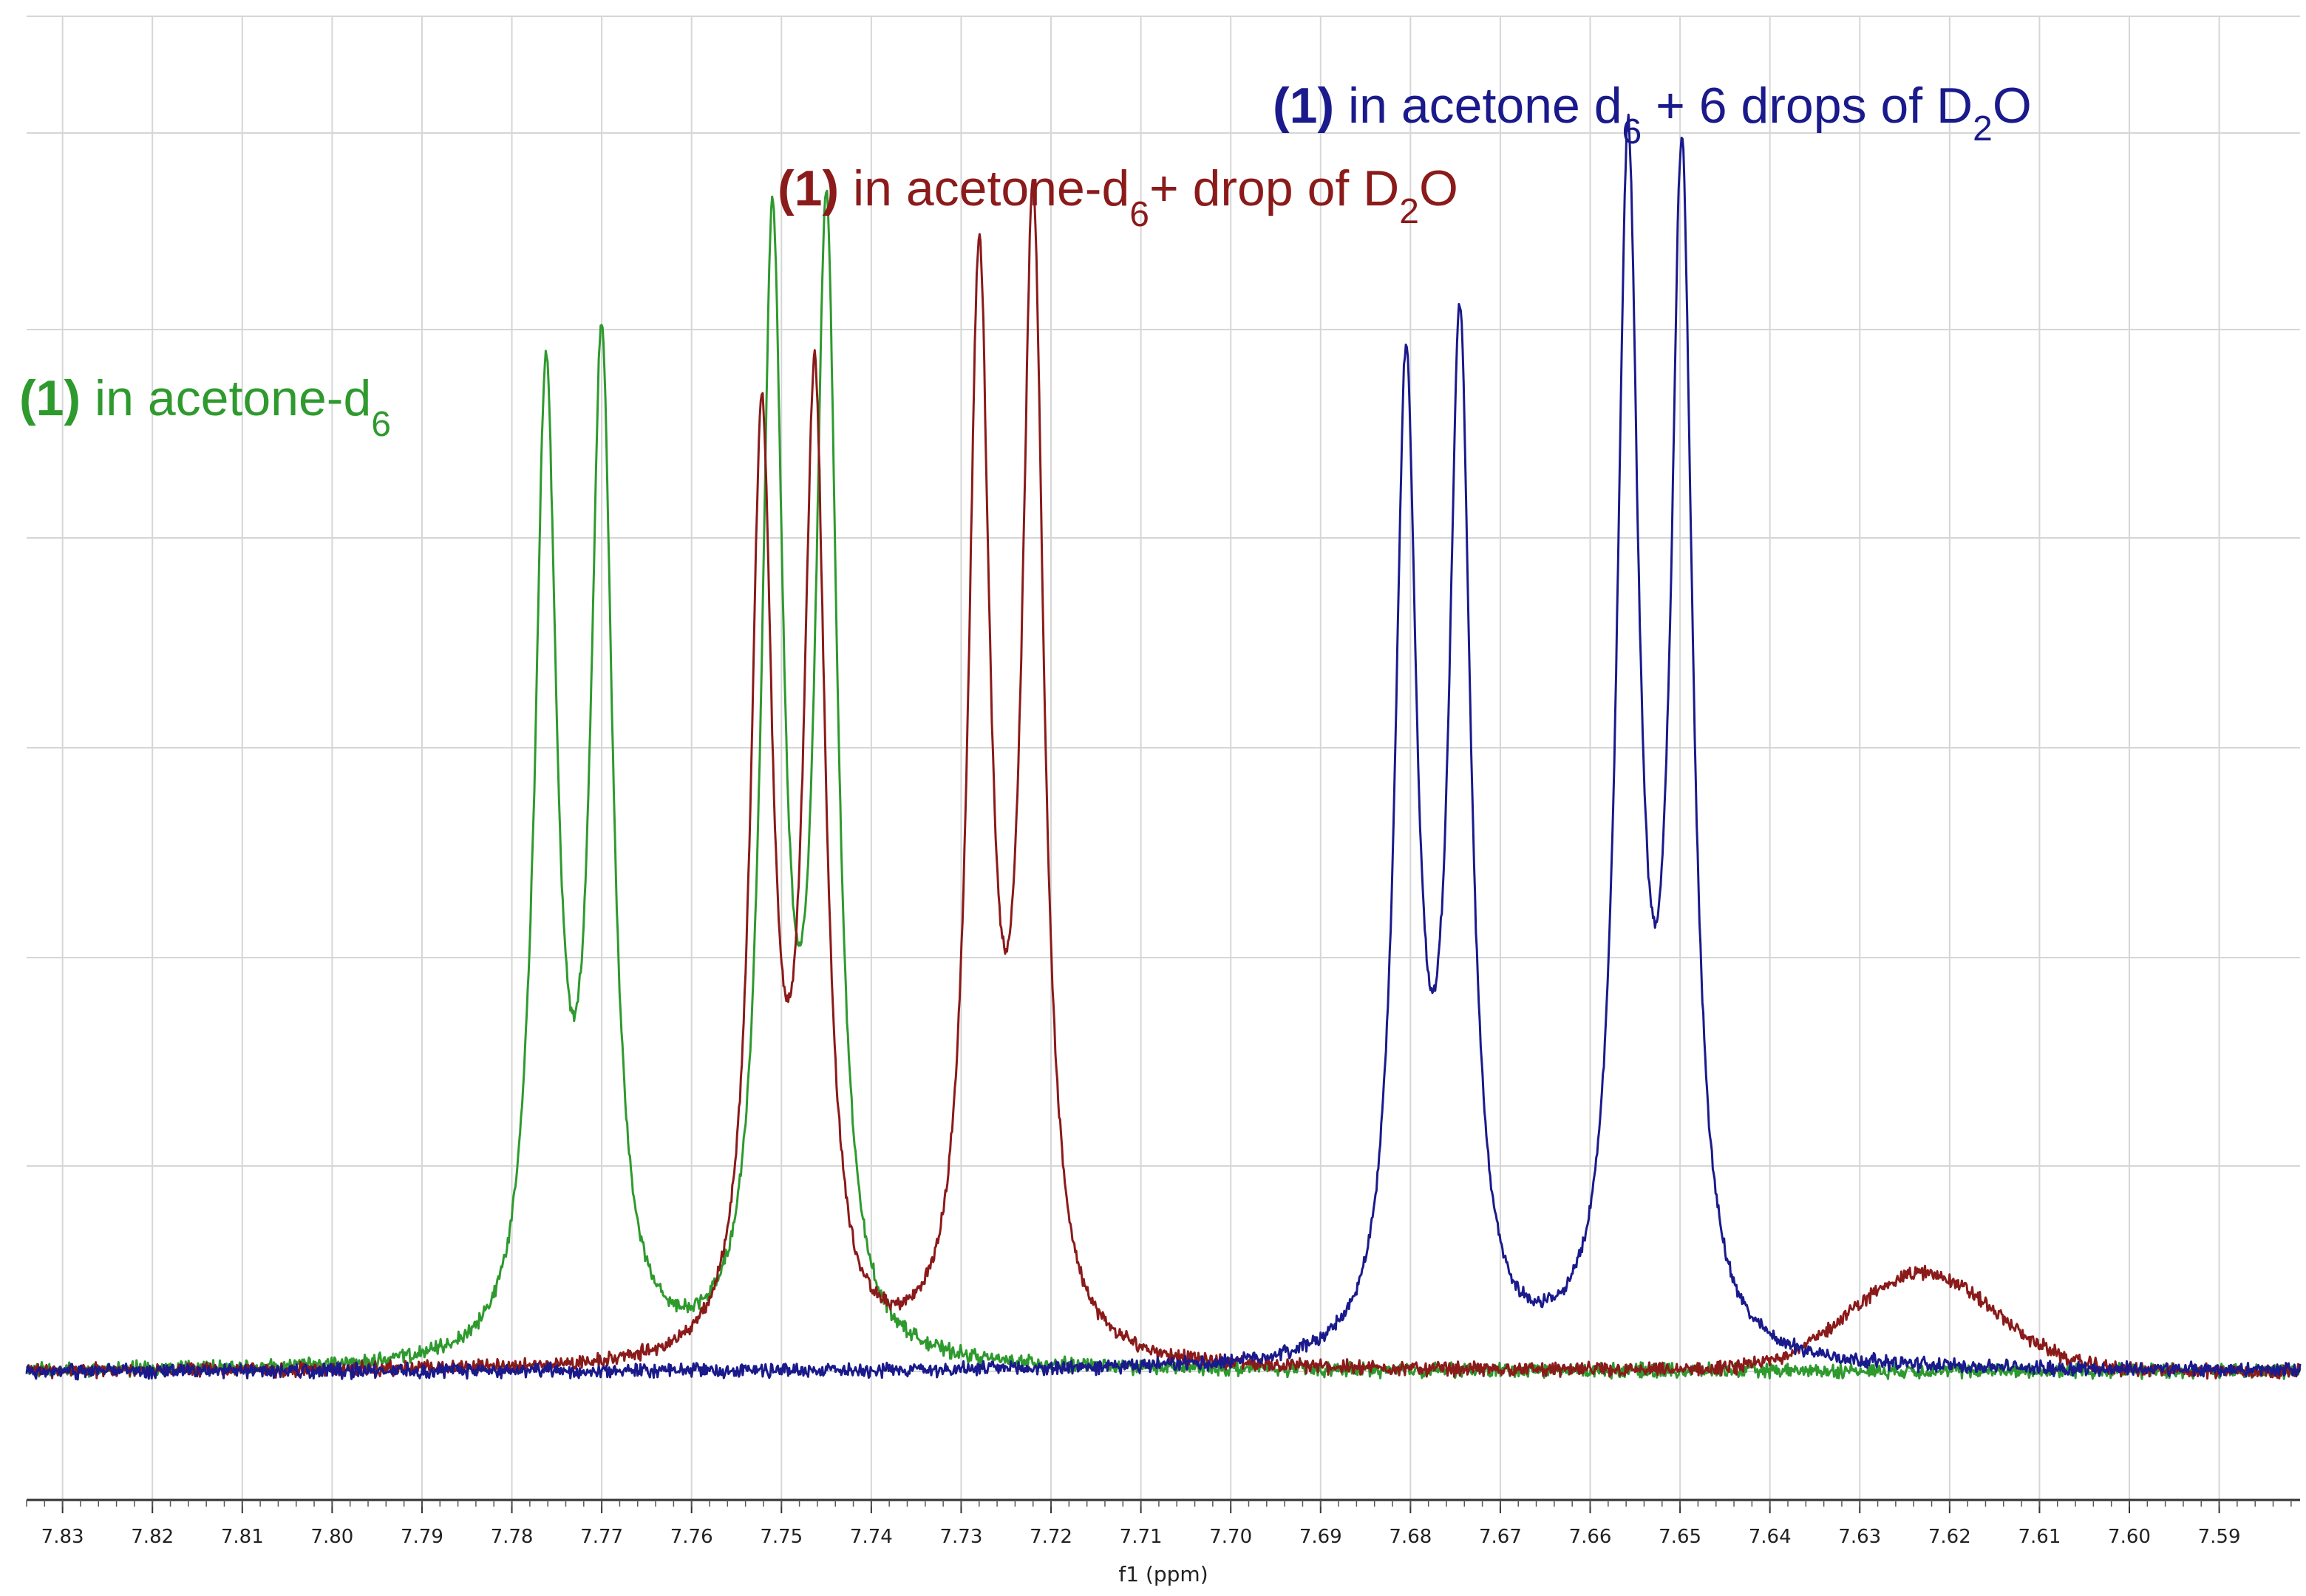 This screenshot has width=2306, height=1596. I want to click on tick-label: 7.65, so click(1680, 1537).